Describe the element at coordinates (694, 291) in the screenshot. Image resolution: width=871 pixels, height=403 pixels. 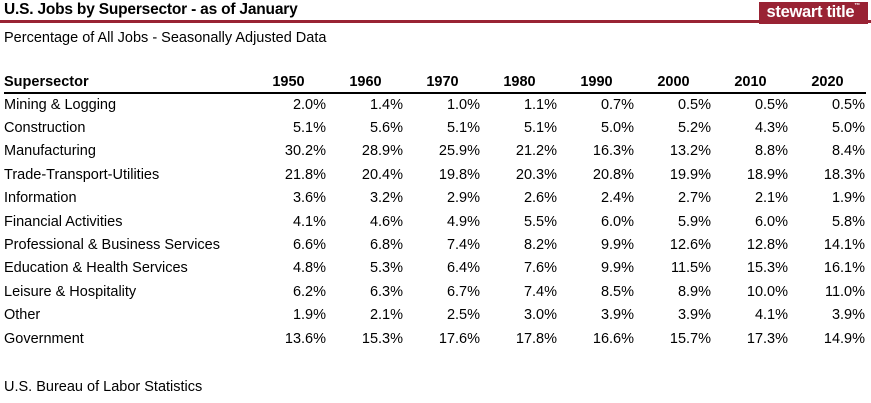
I see `value-cell: 8.9%` at that location.